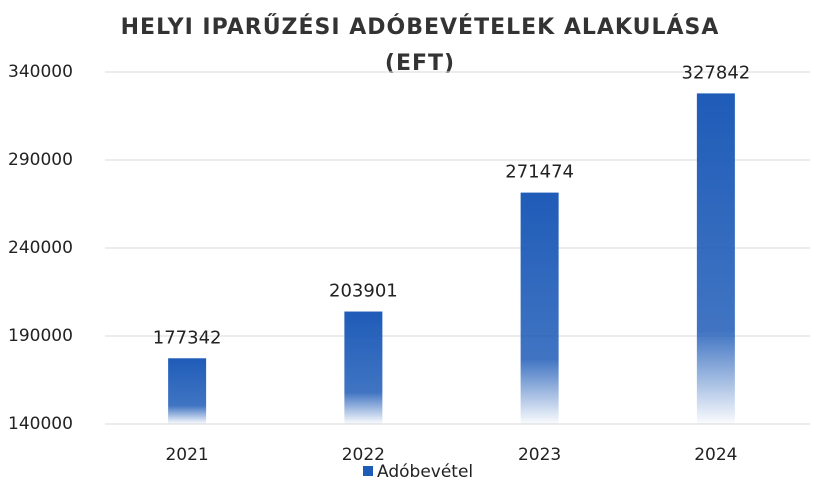 The height and width of the screenshot is (504, 817). I want to click on value-label: 327842, so click(716, 72).